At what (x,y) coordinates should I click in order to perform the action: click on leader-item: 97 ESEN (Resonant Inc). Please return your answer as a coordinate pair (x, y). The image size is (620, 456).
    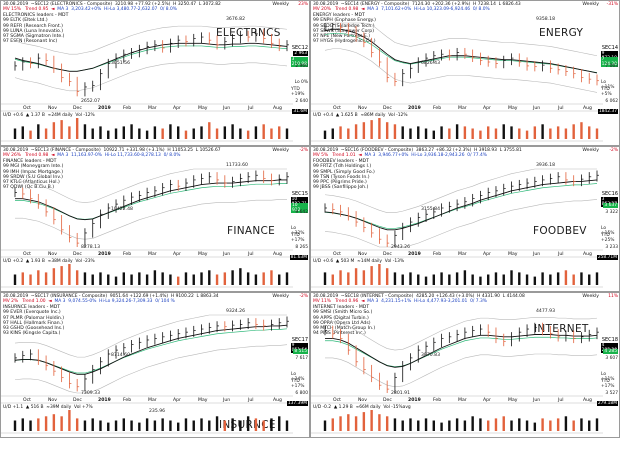
    Looking at the image, I should click on (30, 42).